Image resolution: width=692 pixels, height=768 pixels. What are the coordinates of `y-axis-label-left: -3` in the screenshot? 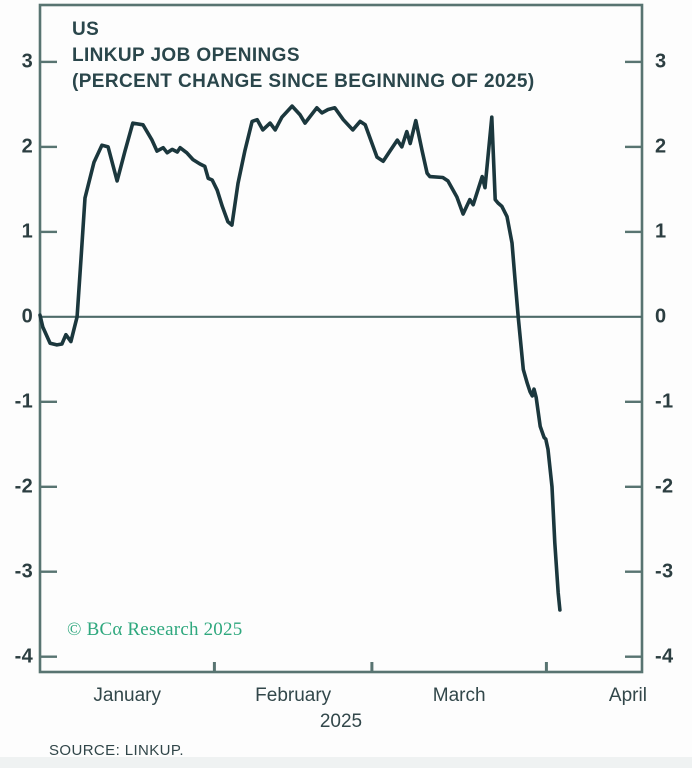 It's located at (23, 571).